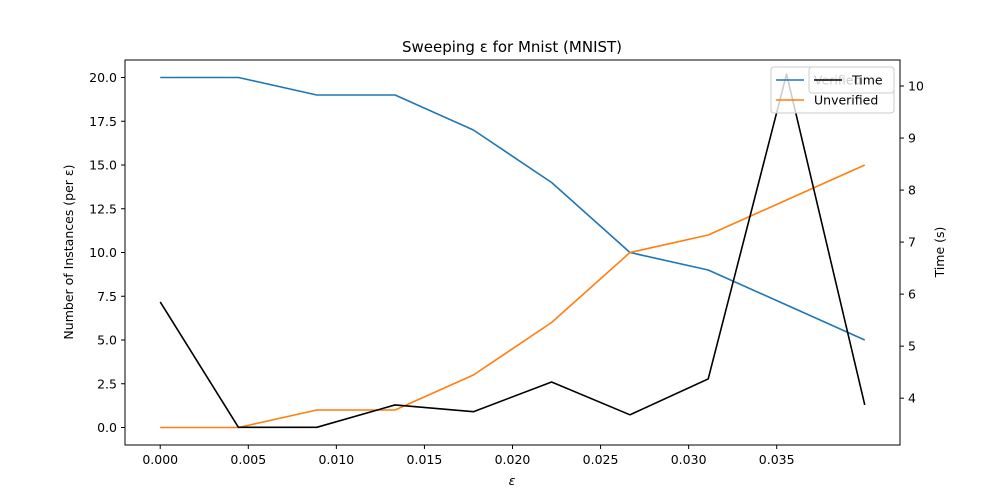 The width and height of the screenshot is (1000, 500). I want to click on legend-label-unverified: Unverified, so click(846, 100).